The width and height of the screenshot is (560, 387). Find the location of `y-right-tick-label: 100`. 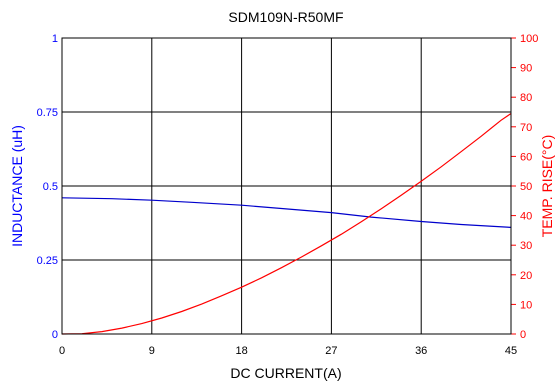

y-right-tick-label: 100 is located at coordinates (529, 39).